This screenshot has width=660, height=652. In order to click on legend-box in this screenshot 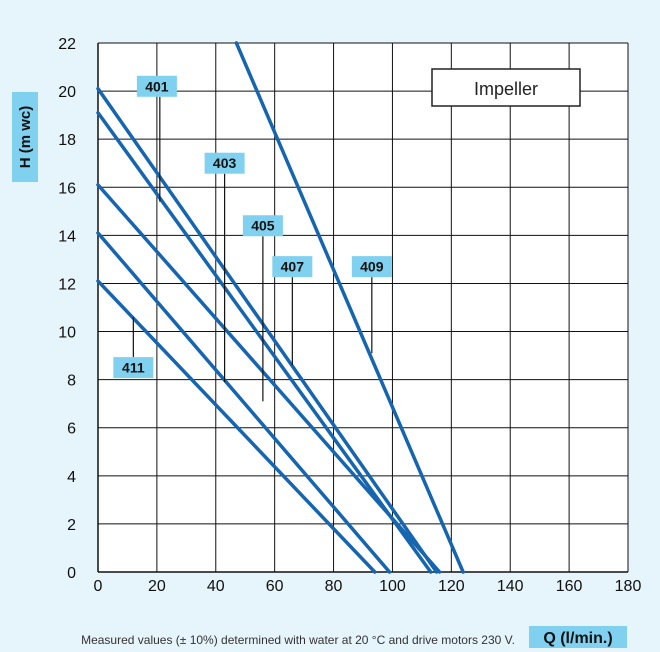, I will do `click(506, 87)`.